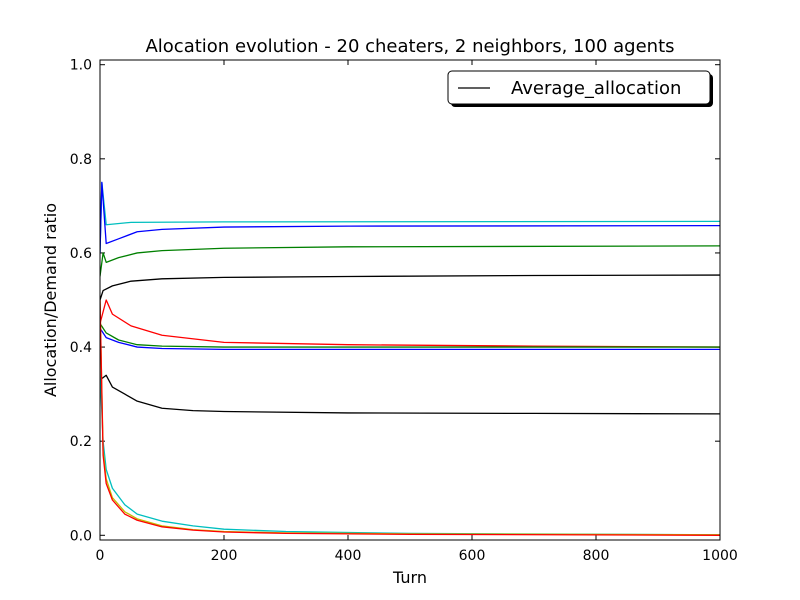  I want to click on series-line-average-allocation, so click(410, 287).